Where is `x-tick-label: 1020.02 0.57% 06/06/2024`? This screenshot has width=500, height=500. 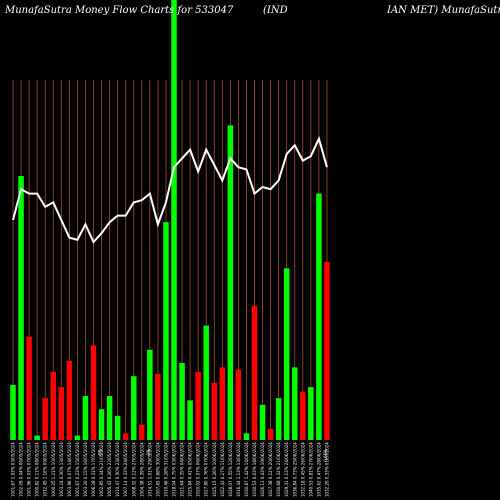 x-tick-label: 1020.02 0.57% 06/06/2024 is located at coordinates (198, 469).